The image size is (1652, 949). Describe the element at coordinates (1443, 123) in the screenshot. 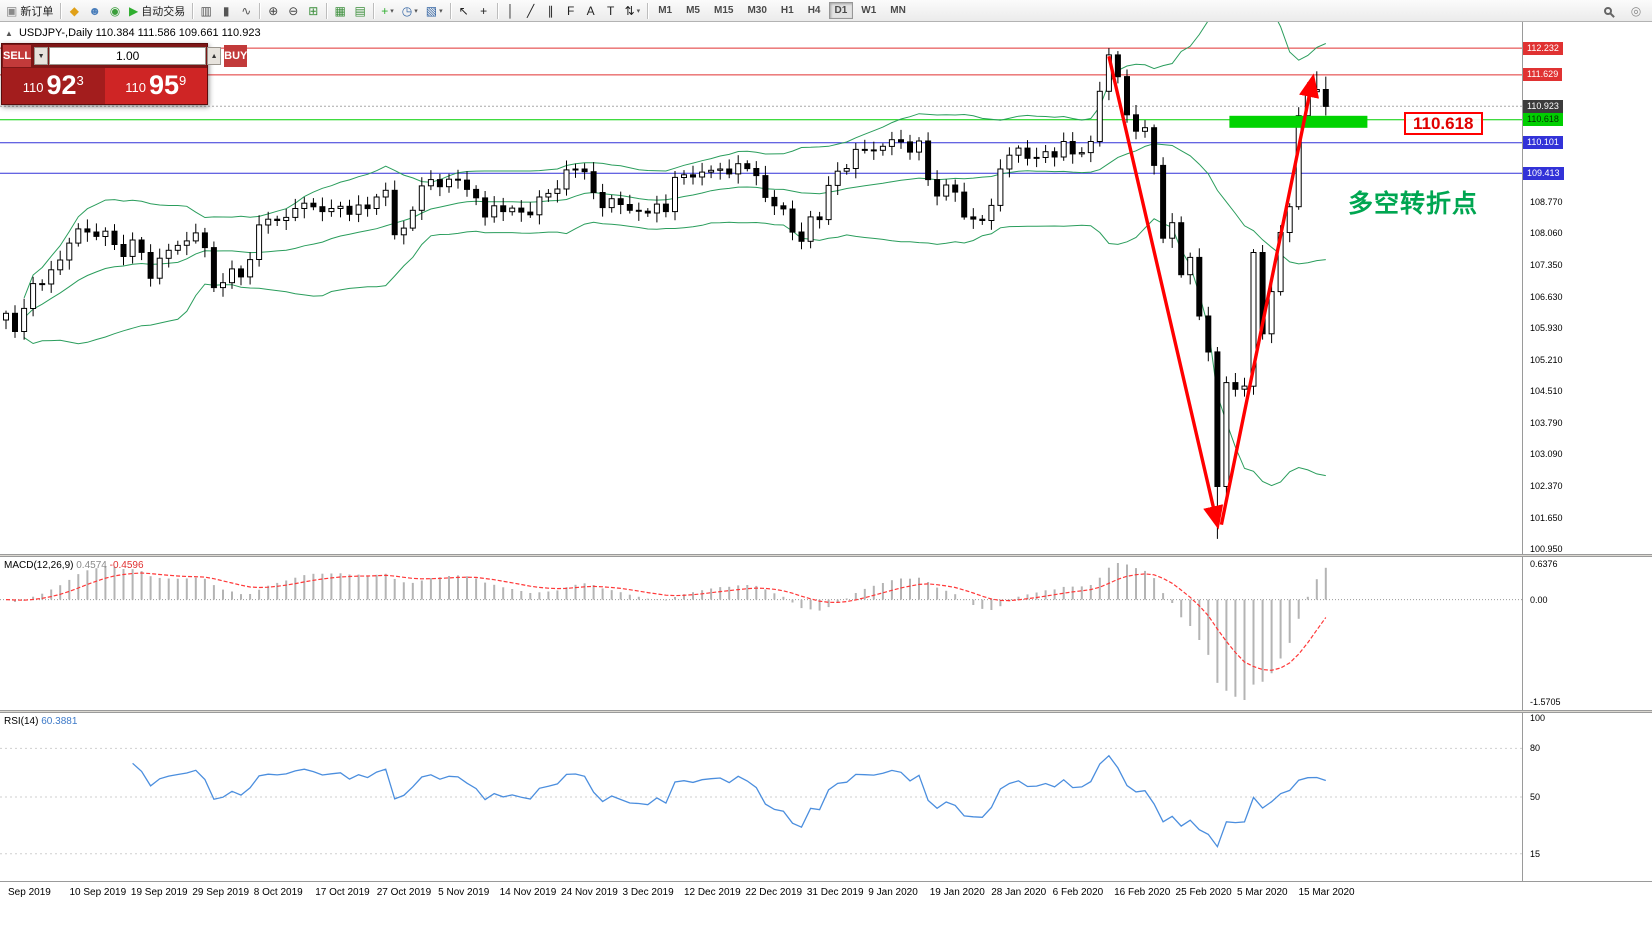

I see `price-callout-label: 110.618` at that location.